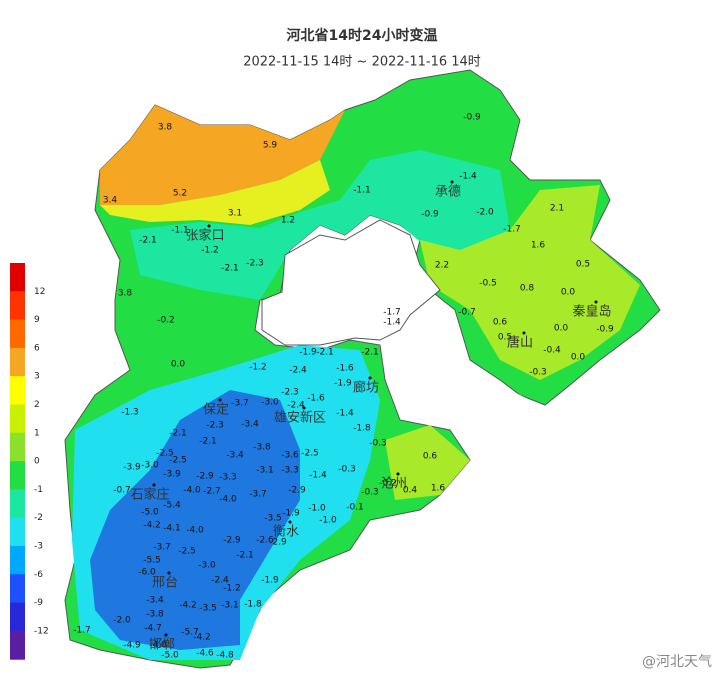 The width and height of the screenshot is (724, 682). I want to click on legend: 12 9 6 3 2 1 0 -1 -2 -3 -6 -9 -12, so click(29, 461).